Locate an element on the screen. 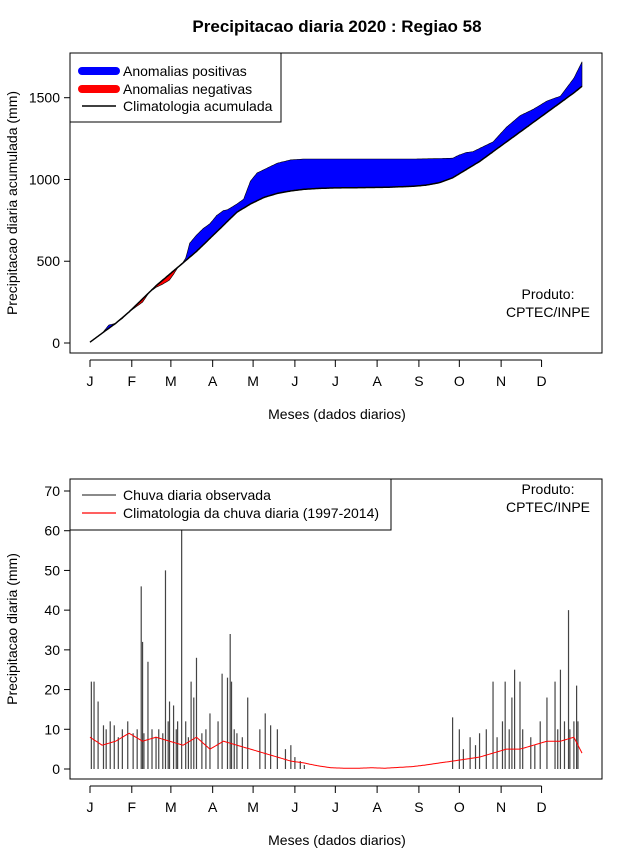  bottom-xtick-label-8: S is located at coordinates (418, 807).